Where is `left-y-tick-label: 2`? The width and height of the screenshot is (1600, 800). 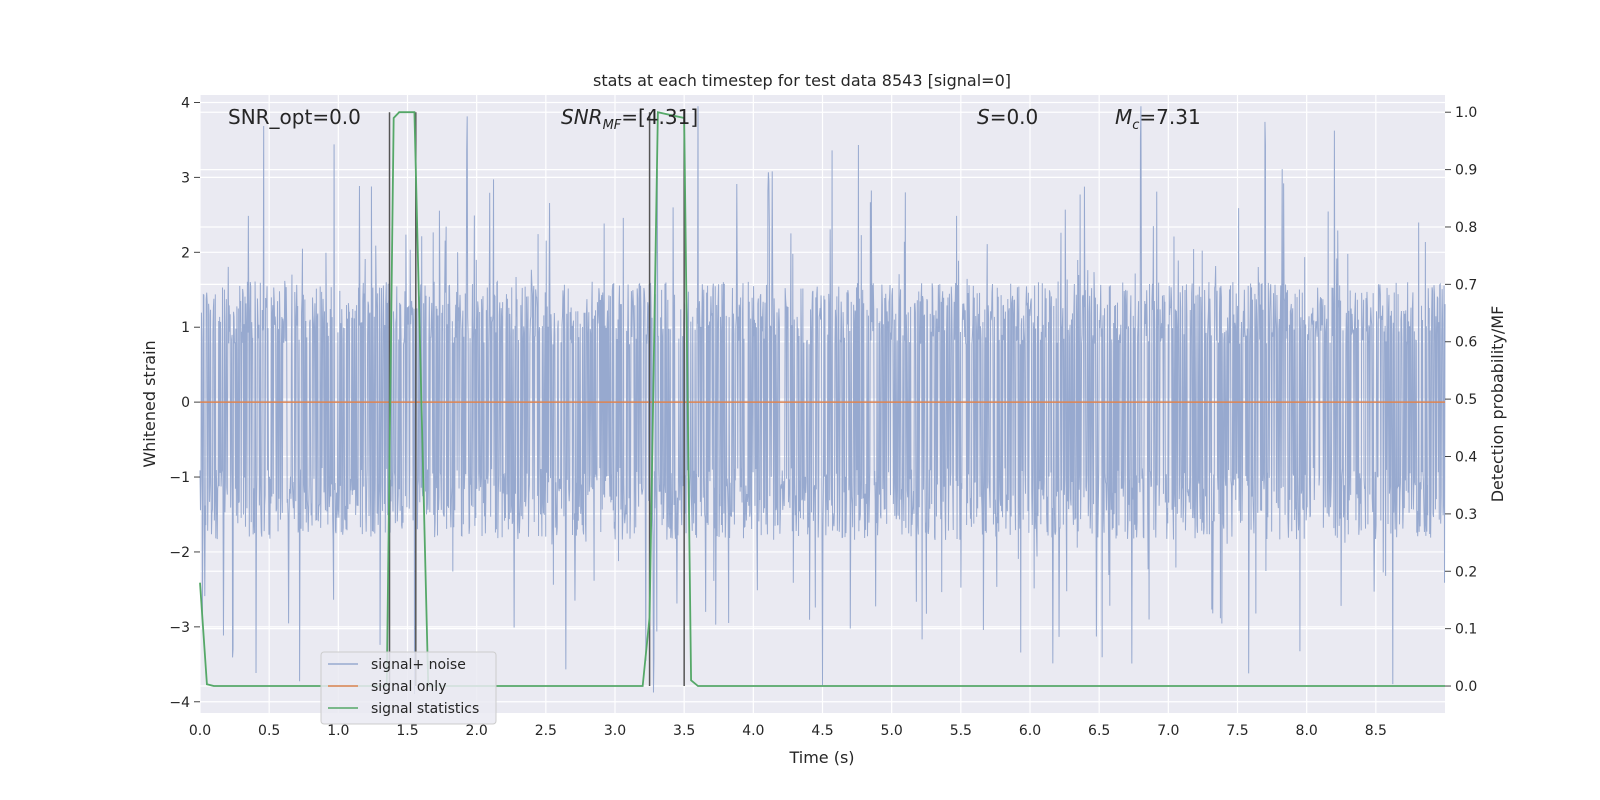 left-y-tick-label: 2 is located at coordinates (185, 253).